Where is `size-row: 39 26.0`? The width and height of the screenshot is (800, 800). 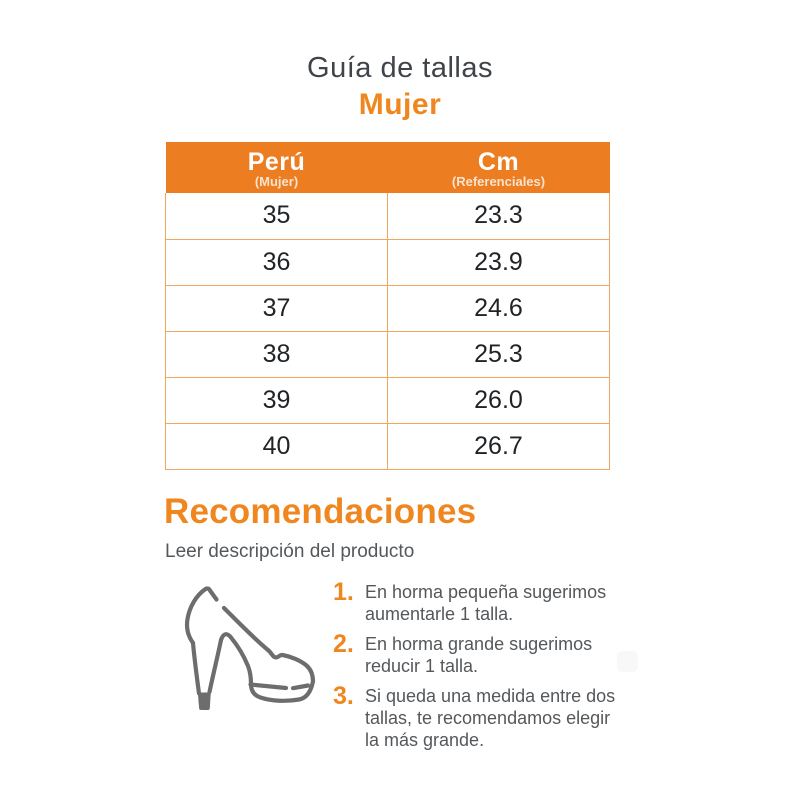
size-row: 39 26.0 is located at coordinates (387, 400).